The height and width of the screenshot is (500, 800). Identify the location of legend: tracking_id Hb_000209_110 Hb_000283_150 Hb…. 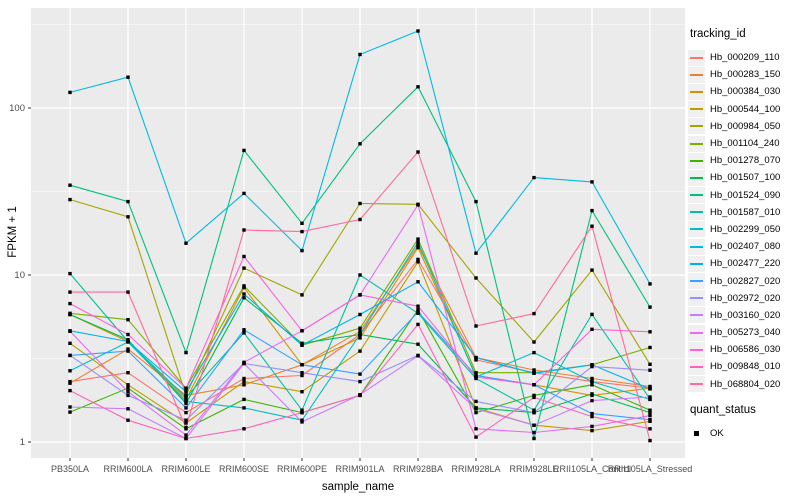
(744, 235).